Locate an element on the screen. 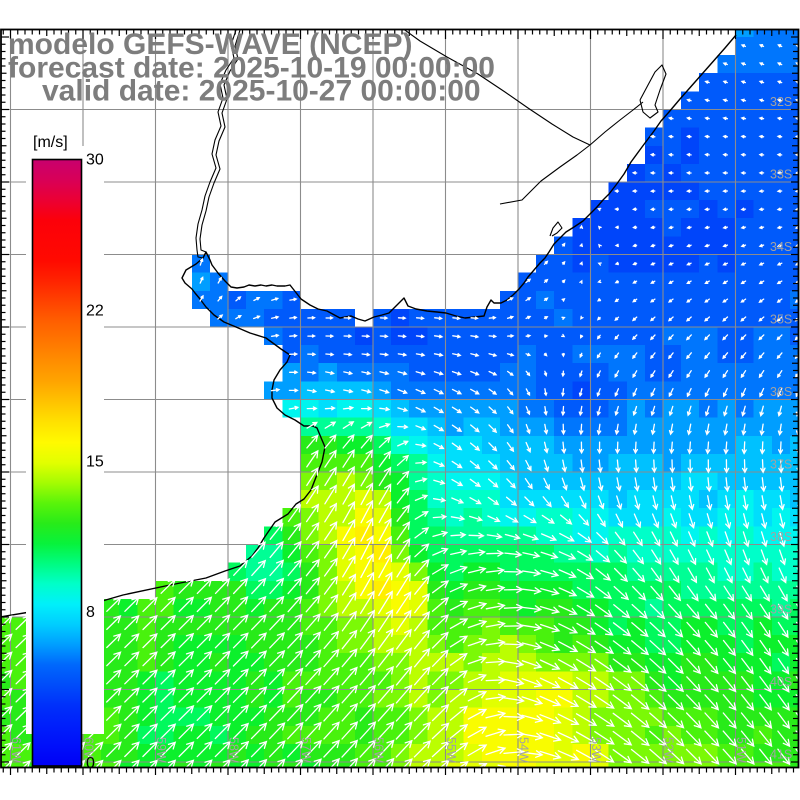 This screenshot has width=800, height=800. svg-text: 53W is located at coordinates (596, 750).